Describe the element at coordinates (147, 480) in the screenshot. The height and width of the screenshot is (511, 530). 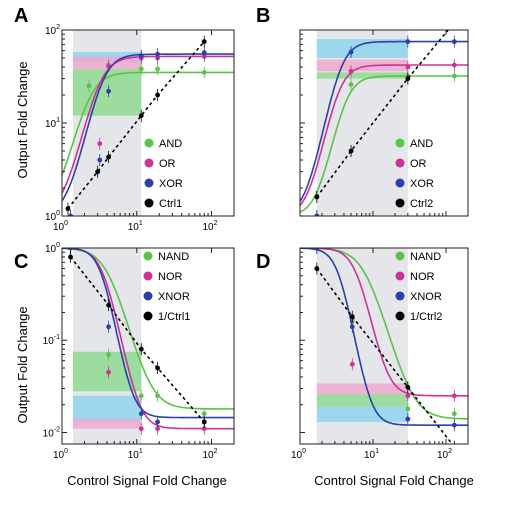
I see `xlabel-left: Control Signal Fold Change` at that location.